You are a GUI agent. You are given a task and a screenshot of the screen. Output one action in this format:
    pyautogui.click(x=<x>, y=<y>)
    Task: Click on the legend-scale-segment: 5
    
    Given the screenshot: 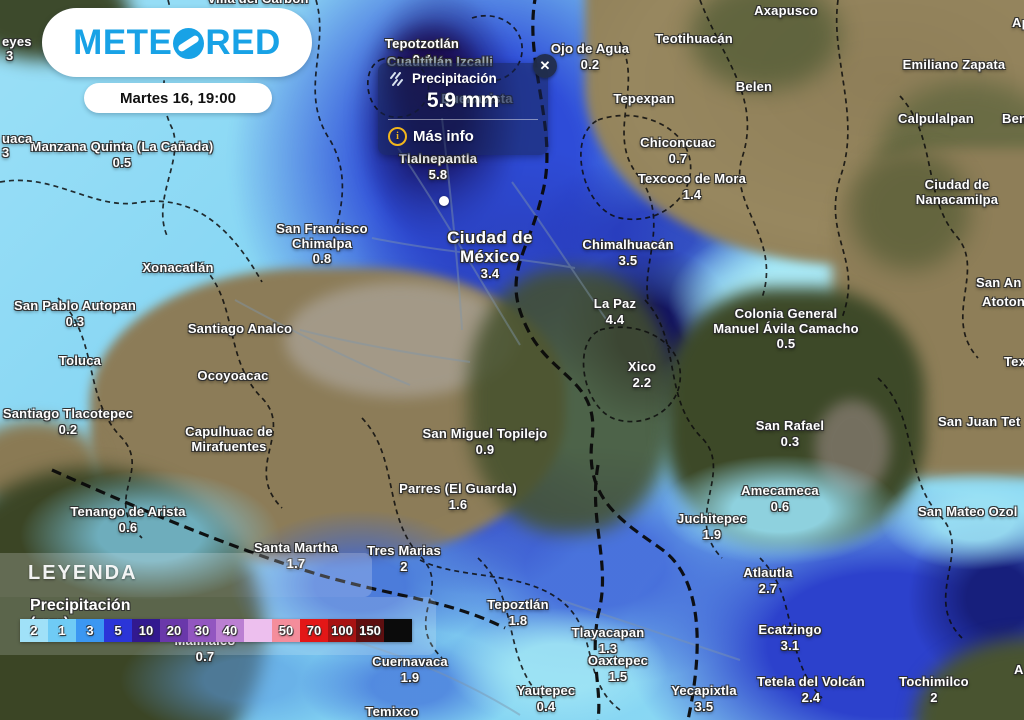 What is the action you would take?
    pyautogui.click(x=118, y=630)
    